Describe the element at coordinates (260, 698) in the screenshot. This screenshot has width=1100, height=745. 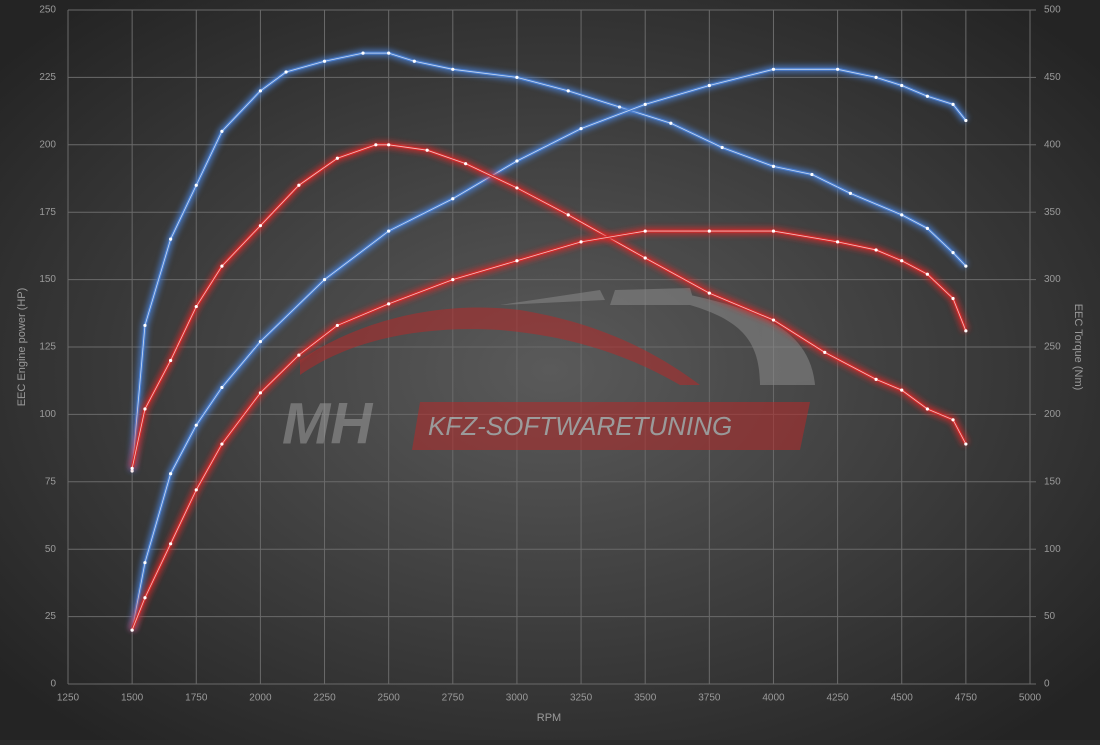
I see `x-tick-label: 2000` at that location.